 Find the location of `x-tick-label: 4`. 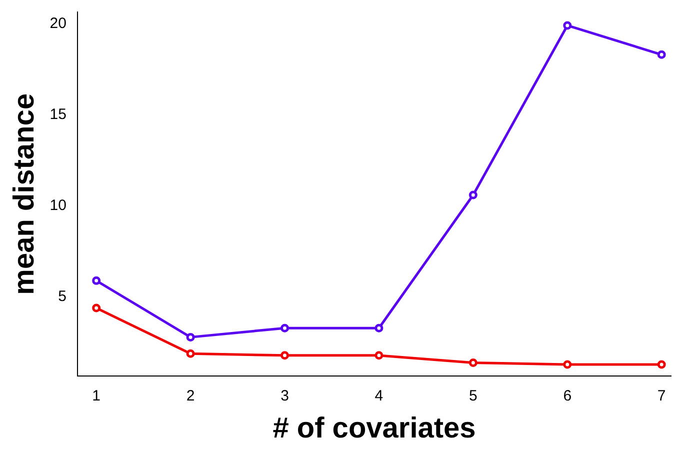

x-tick-label: 4 is located at coordinates (379, 395).